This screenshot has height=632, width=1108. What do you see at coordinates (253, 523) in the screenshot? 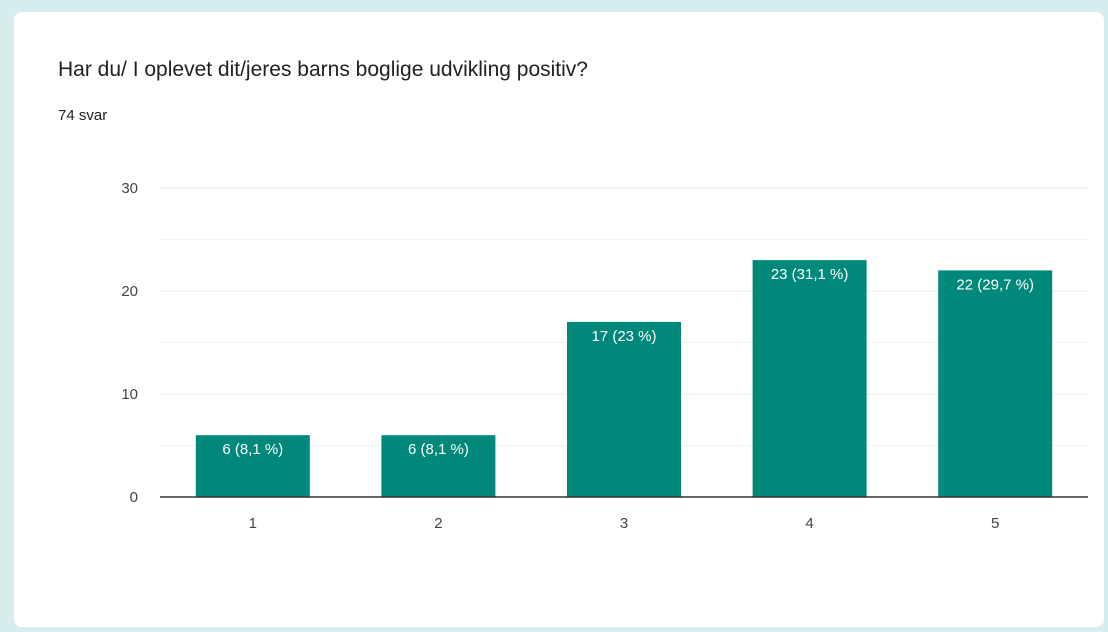
I see `x-tick-label: 1` at bounding box center [253, 523].